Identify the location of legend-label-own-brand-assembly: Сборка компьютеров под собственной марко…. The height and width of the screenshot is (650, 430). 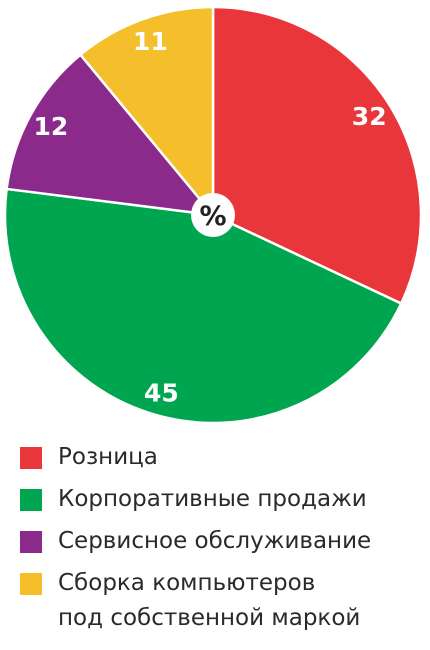
(209, 600).